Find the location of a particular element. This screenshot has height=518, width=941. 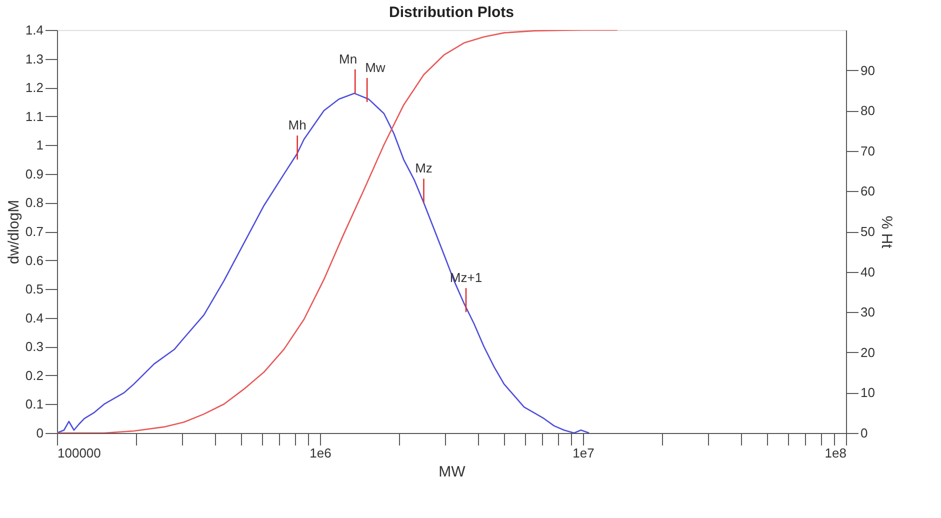

y-tick-label: 0.9 is located at coordinates (34, 174).